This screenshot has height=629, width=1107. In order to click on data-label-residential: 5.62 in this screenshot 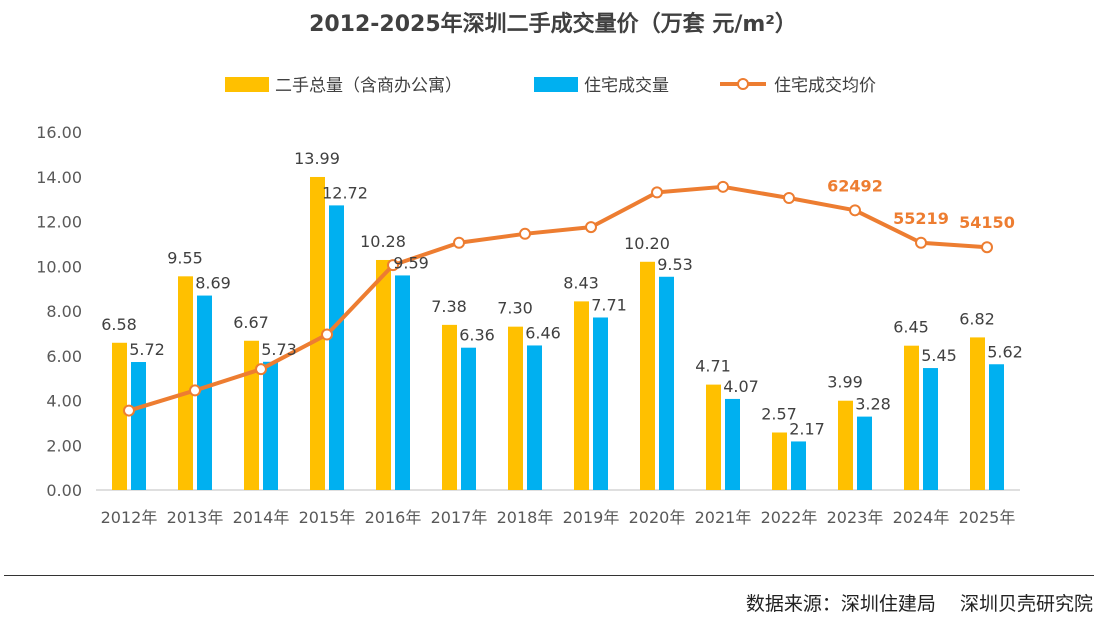, I will do `click(1005, 351)`.